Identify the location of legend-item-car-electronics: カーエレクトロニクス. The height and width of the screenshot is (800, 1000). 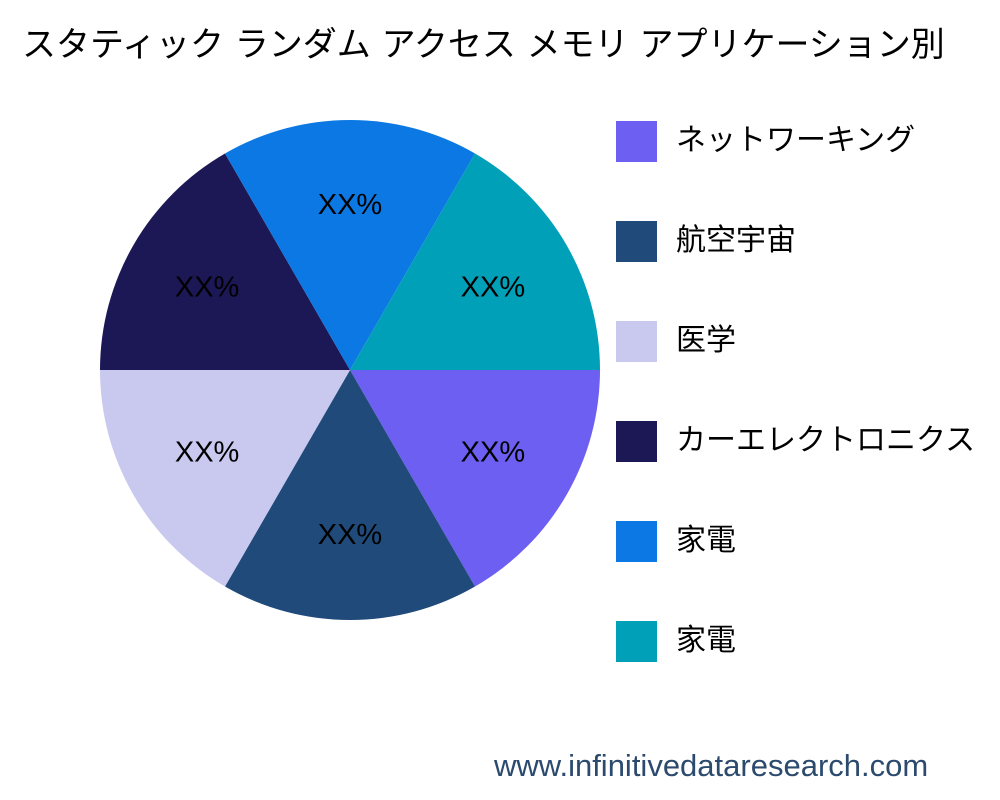
(795, 441).